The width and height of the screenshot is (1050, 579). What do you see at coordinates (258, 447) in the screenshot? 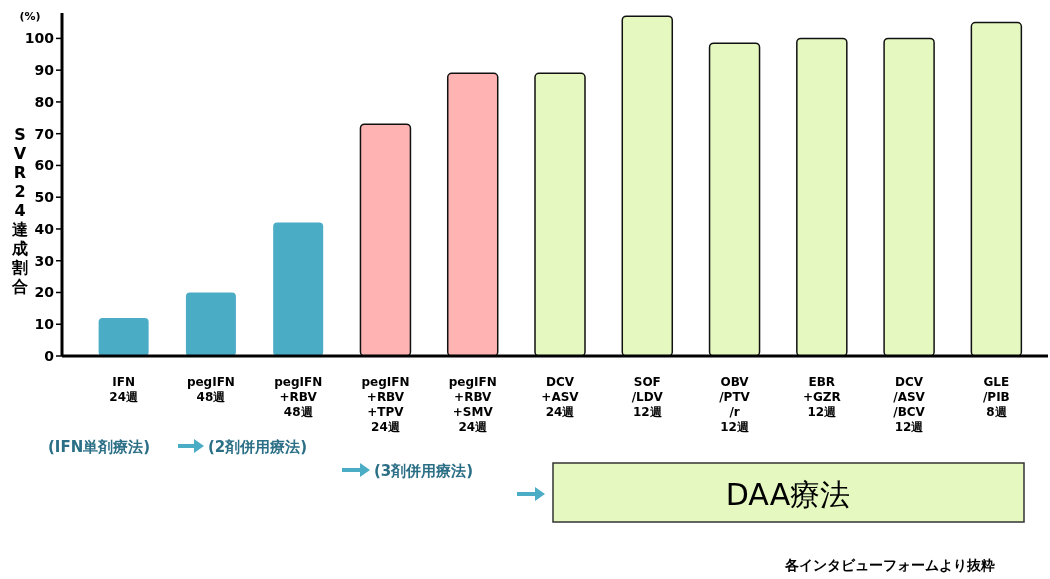
I see `text: (2剤併用療法)` at bounding box center [258, 447].